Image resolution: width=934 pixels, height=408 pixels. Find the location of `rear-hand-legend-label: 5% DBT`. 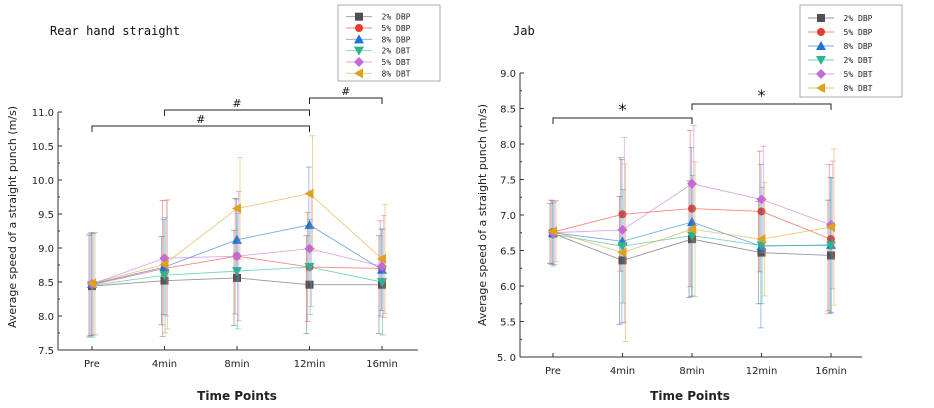

rear-hand-legend-label: 5% DBT is located at coordinates (396, 62).